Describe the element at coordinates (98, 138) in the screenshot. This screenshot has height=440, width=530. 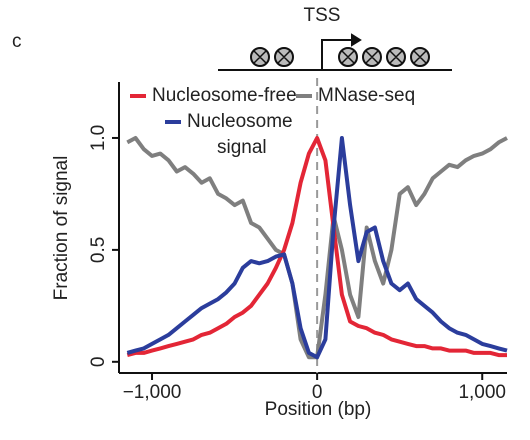
I see `y-tick-label: 1.0` at that location.